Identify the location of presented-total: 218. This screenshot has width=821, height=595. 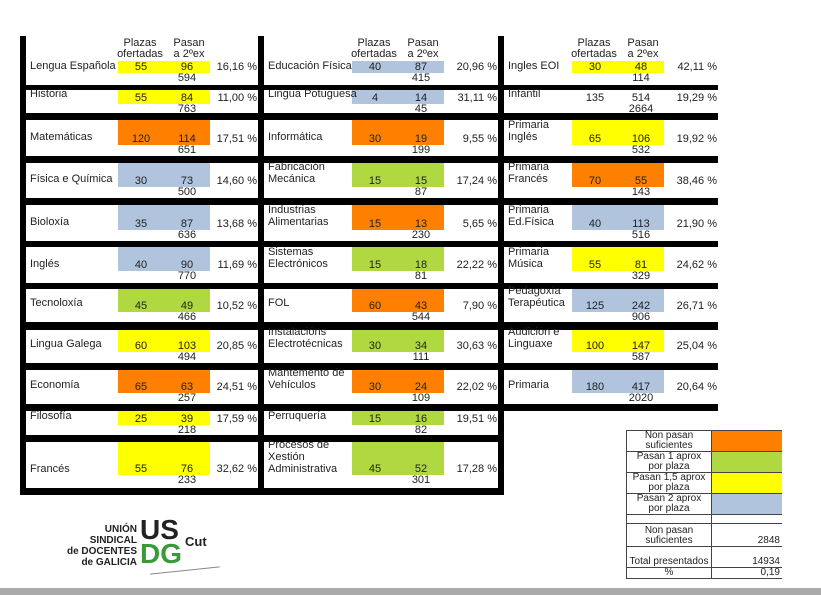
(187, 430).